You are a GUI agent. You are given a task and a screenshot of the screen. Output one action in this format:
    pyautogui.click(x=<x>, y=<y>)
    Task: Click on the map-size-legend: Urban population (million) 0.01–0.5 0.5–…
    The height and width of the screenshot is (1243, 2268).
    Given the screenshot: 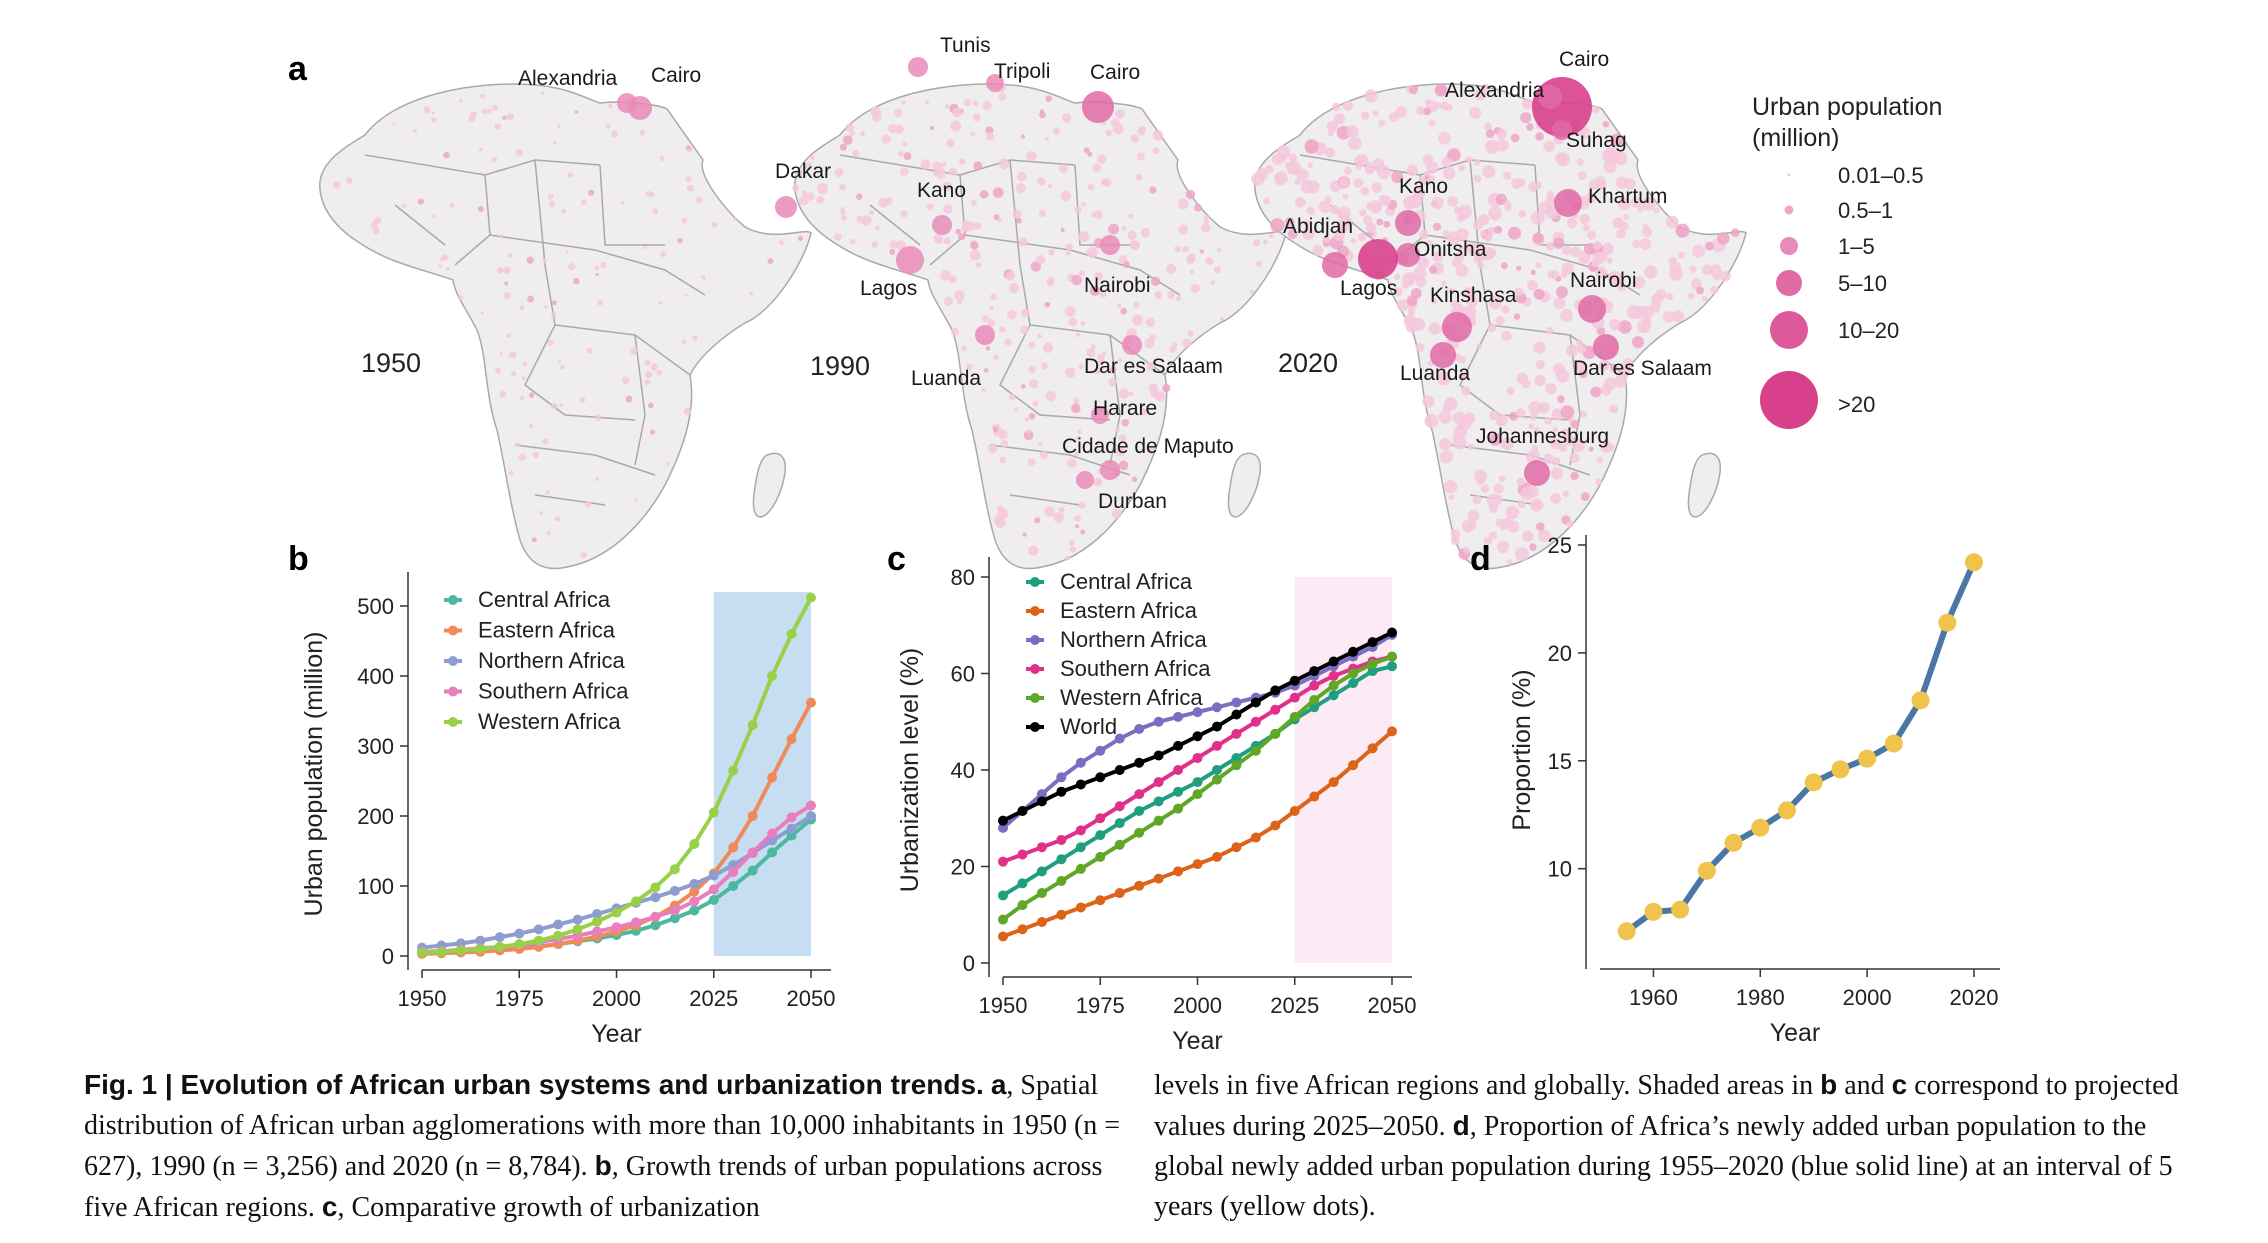 What is the action you would take?
    pyautogui.click(x=1847, y=261)
    